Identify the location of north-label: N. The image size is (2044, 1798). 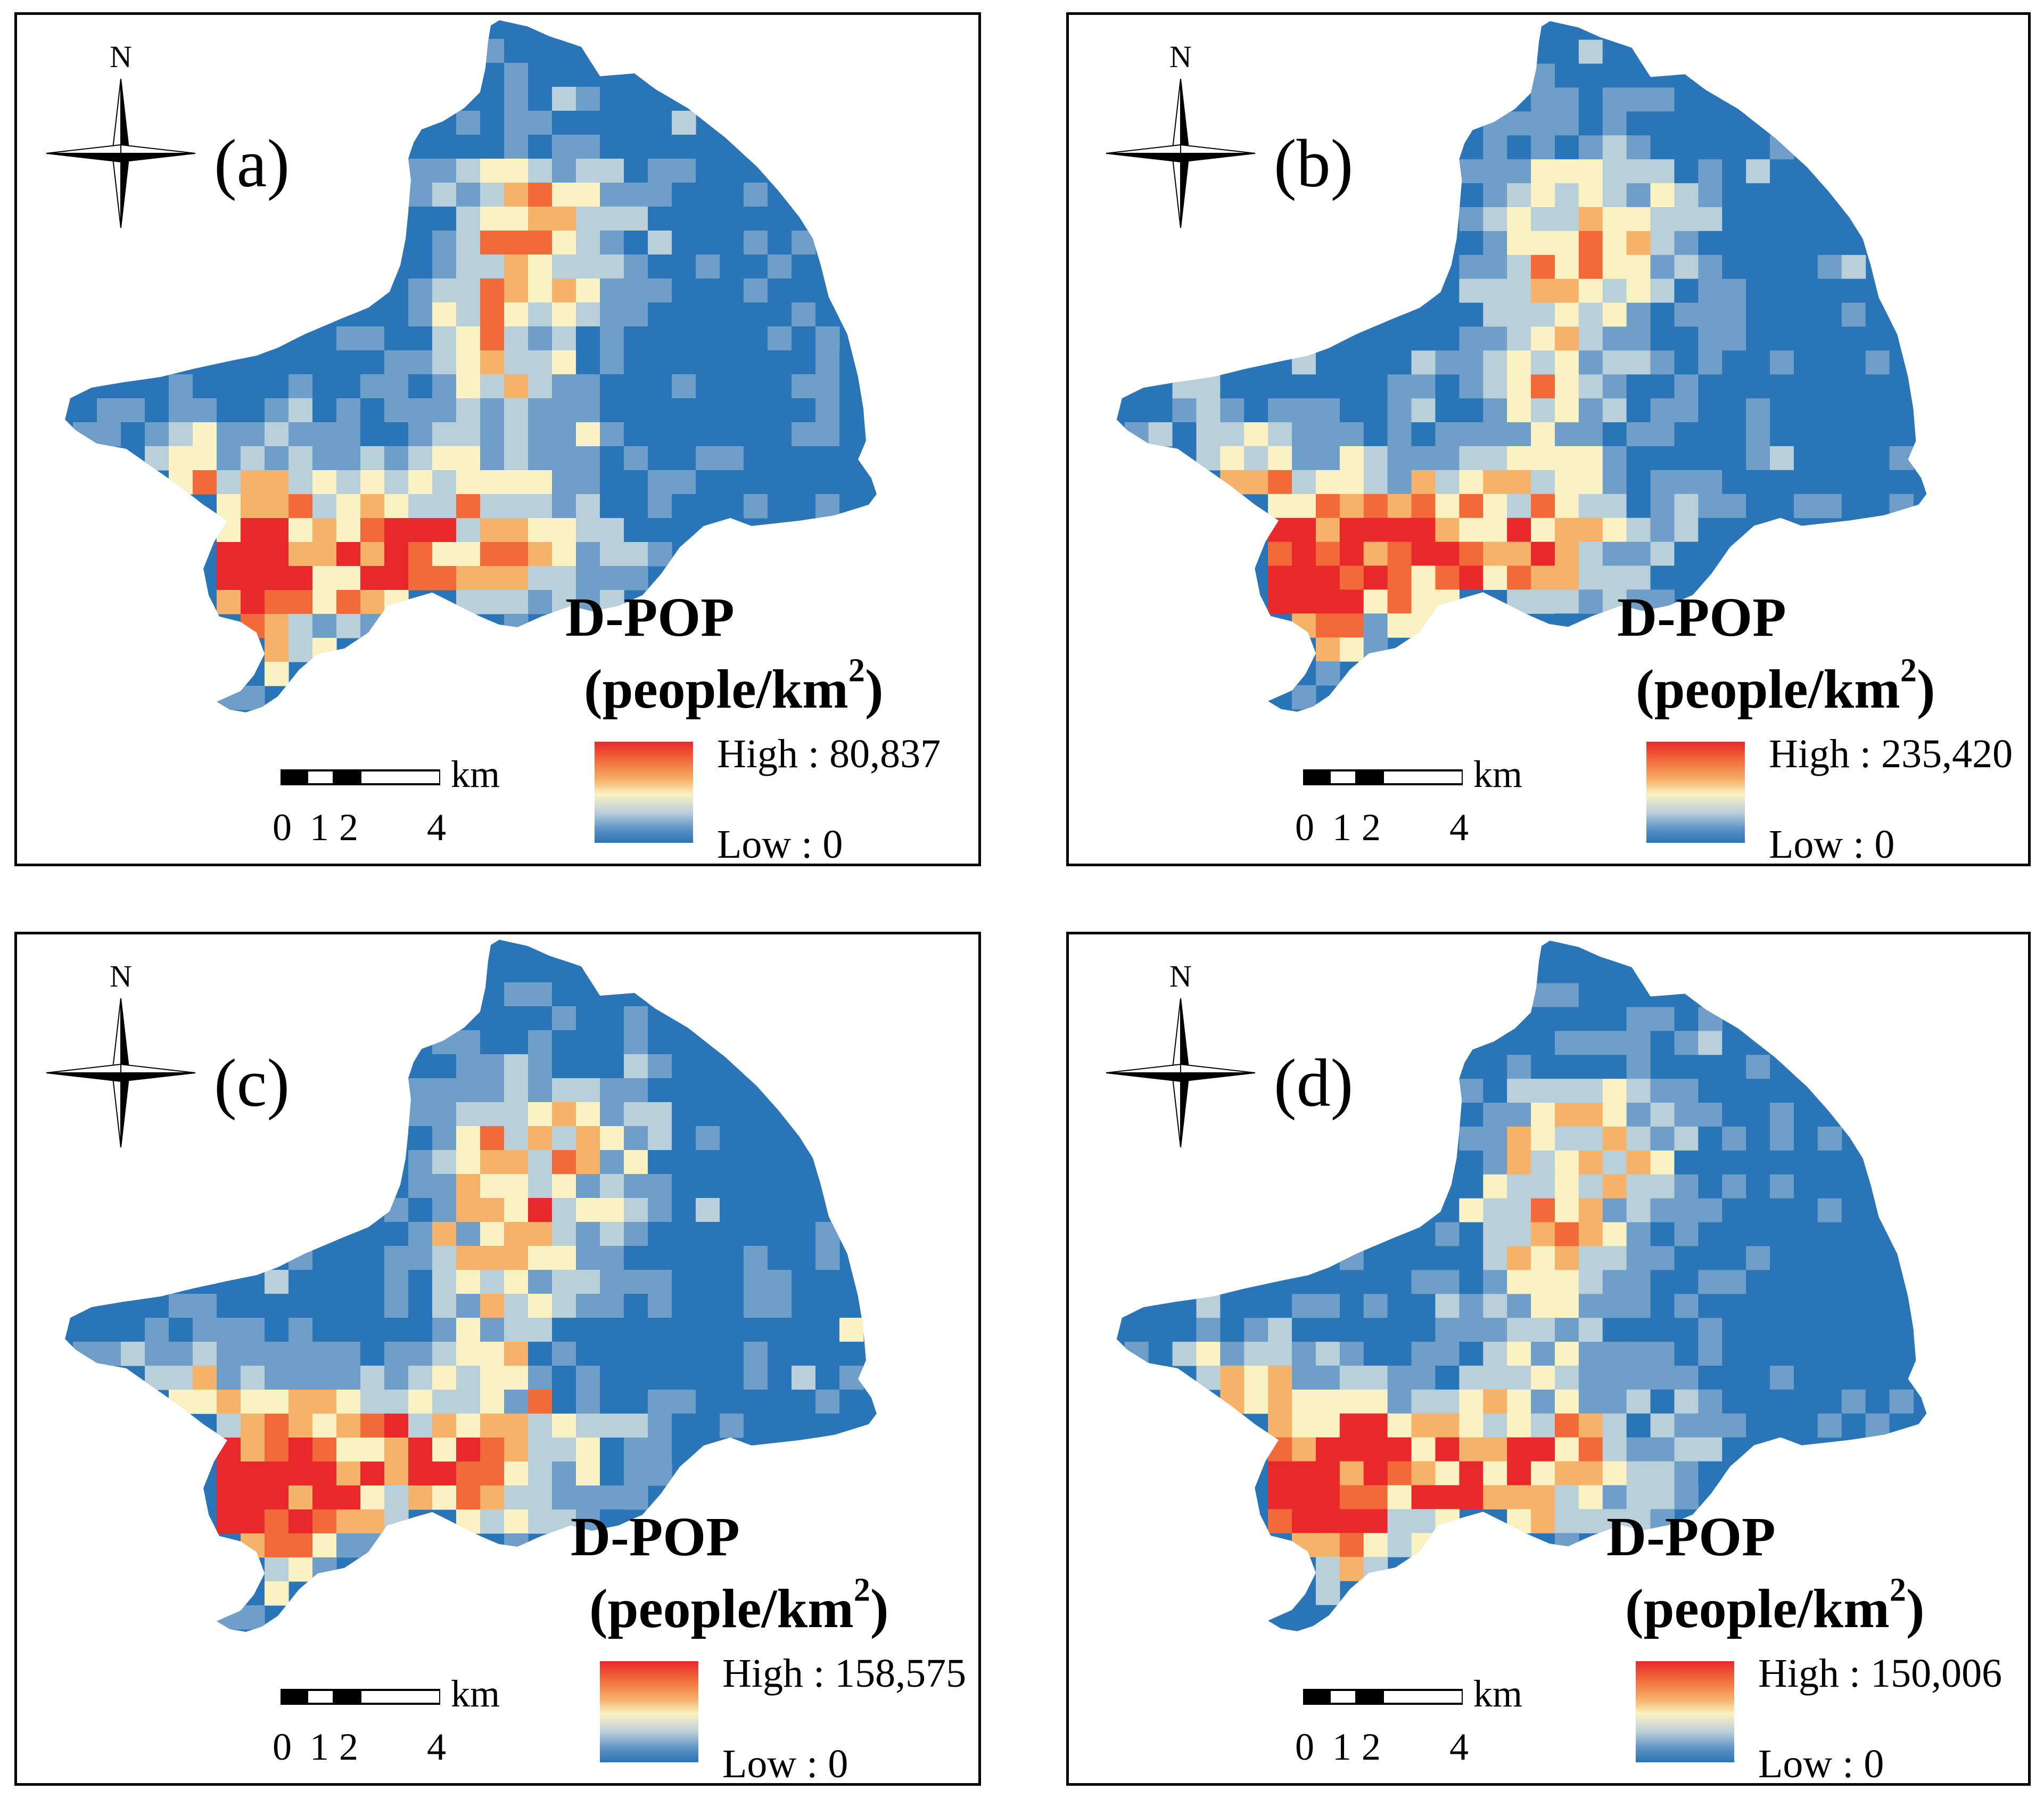
(121, 976).